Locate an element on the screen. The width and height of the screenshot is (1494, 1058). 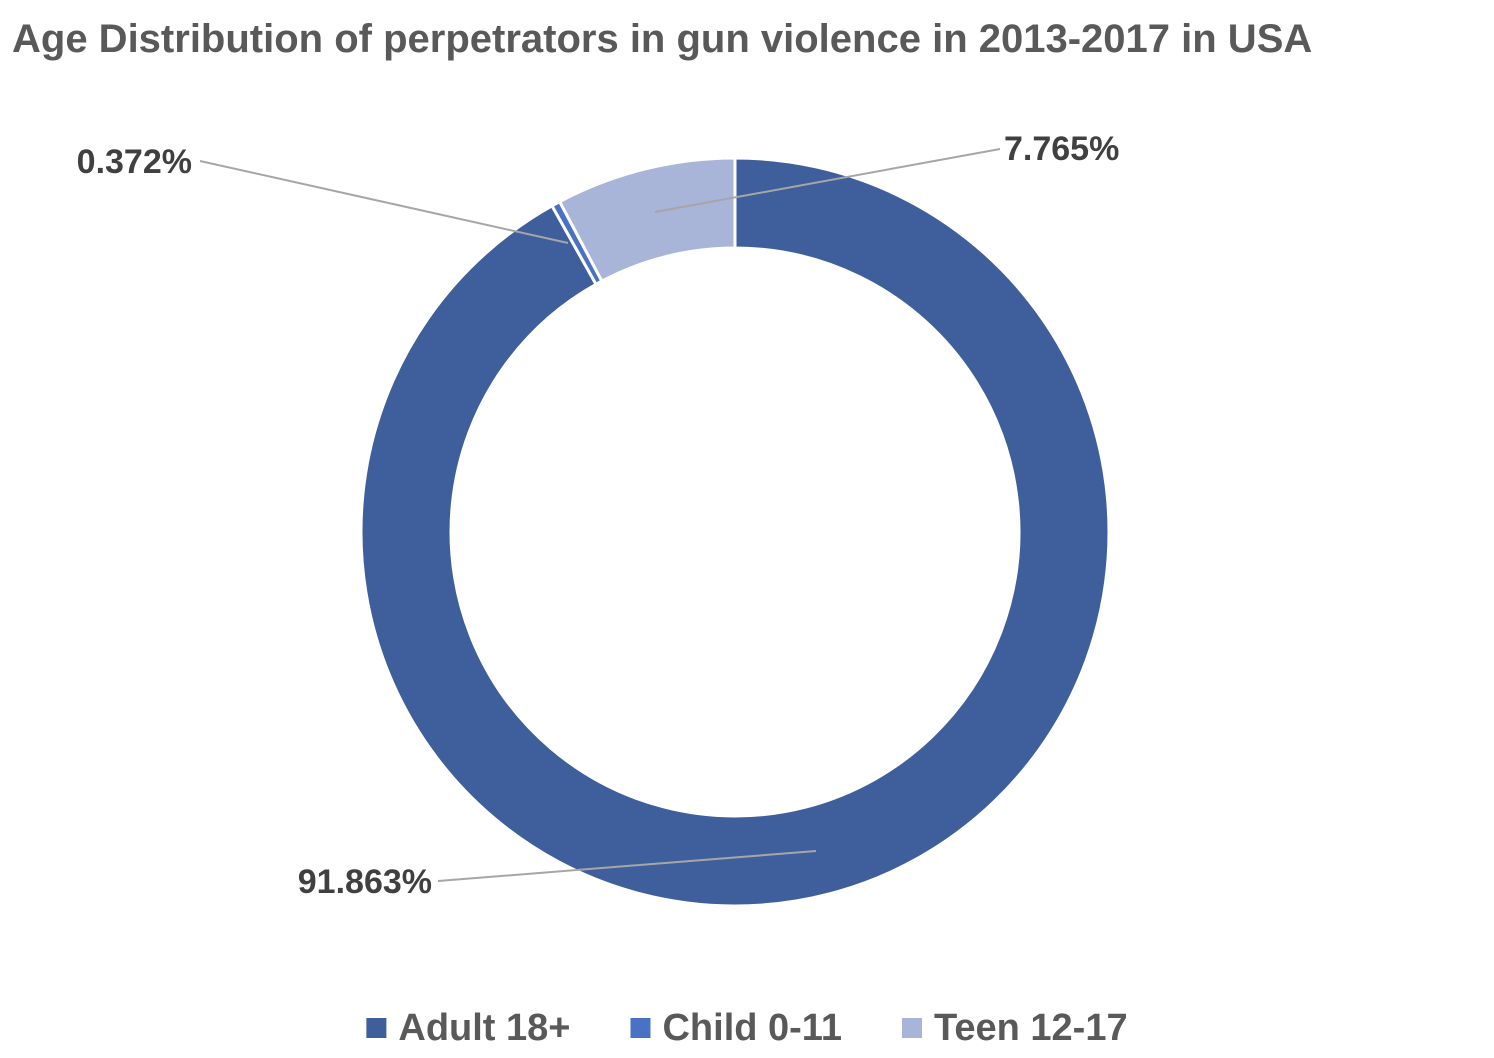
data-label-adult-18: 91.863% is located at coordinates (365, 882).